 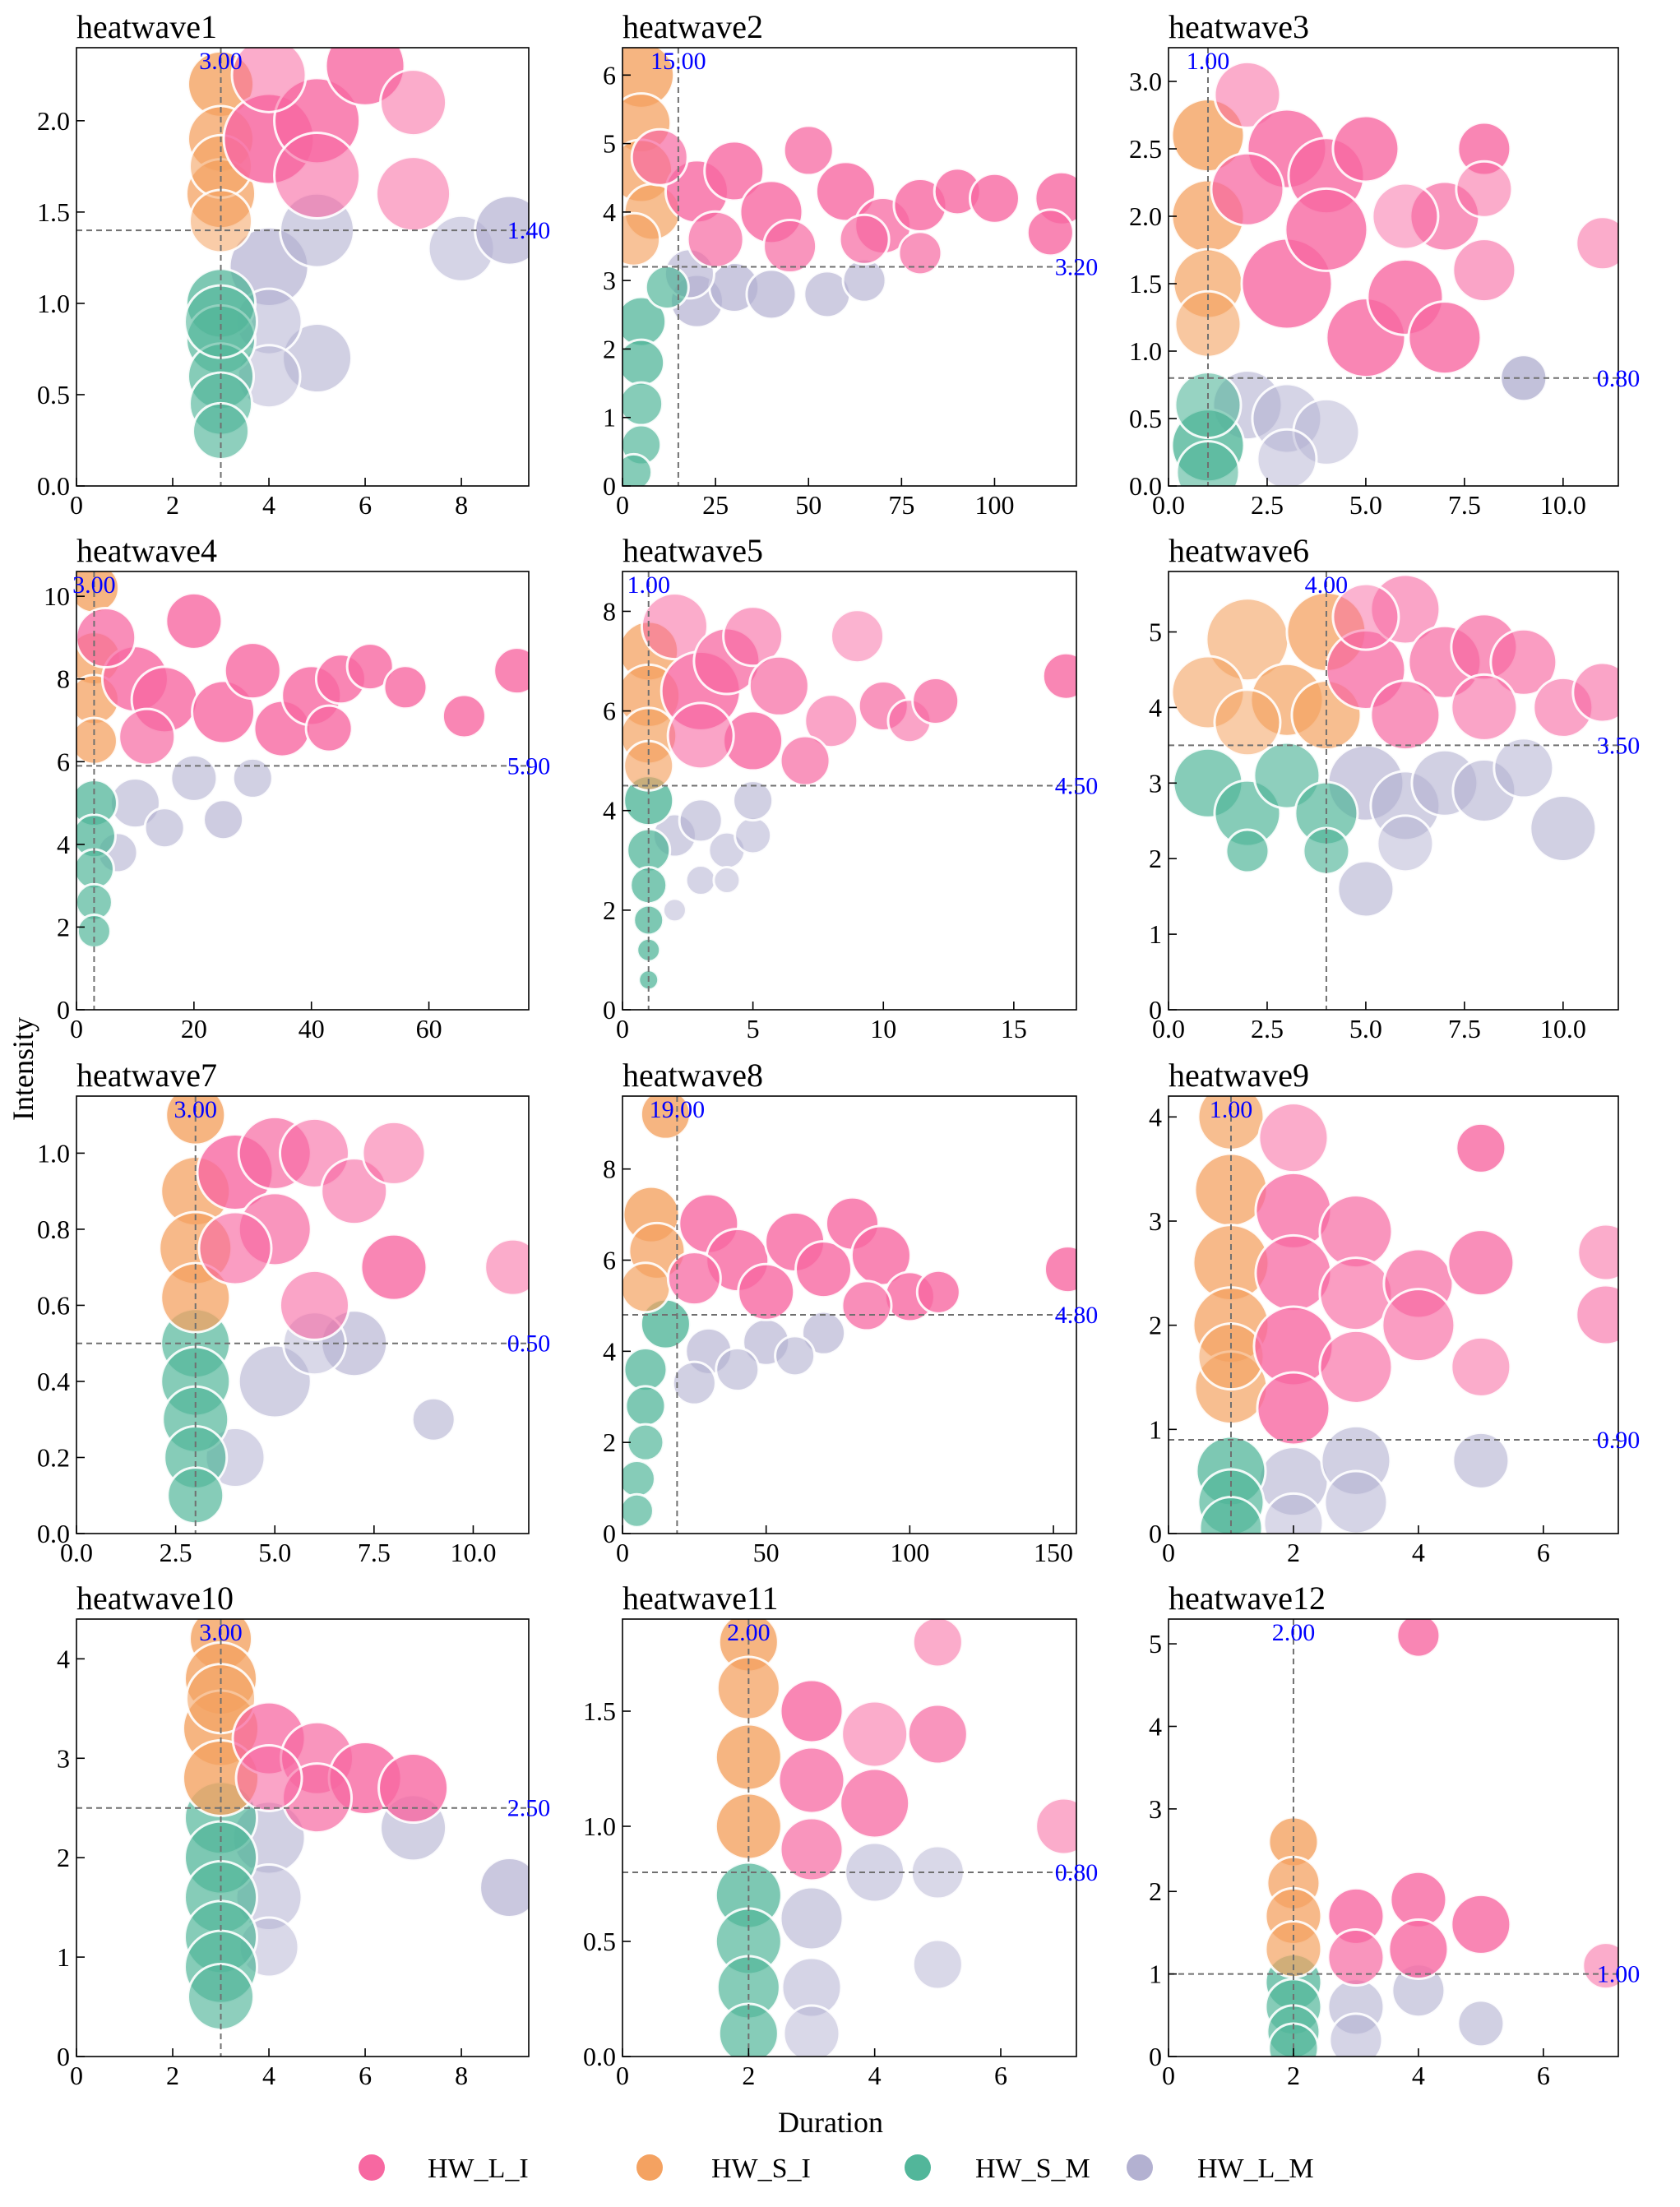 I want to click on y-tick-label: 6, so click(x=609, y=75).